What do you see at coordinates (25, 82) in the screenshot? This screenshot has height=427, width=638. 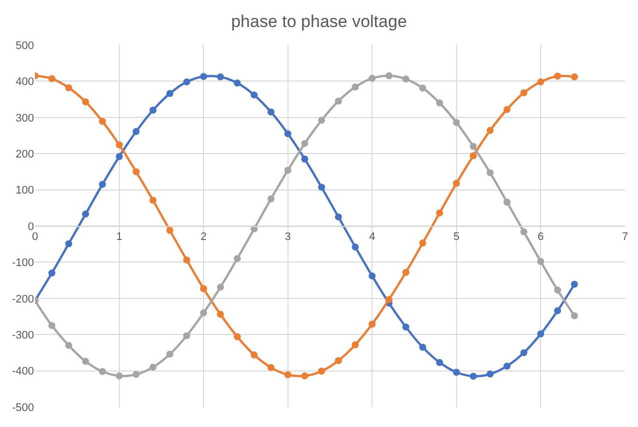 I see `y-tick-label: 400` at bounding box center [25, 82].